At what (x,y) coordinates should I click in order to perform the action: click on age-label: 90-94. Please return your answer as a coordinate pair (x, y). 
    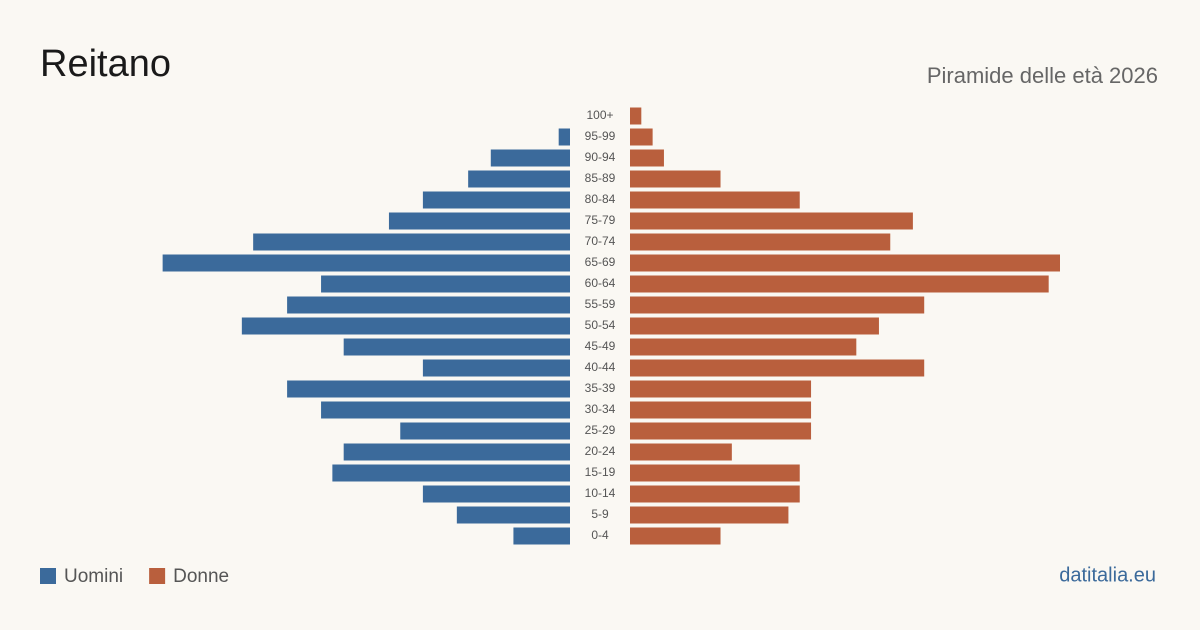
    Looking at the image, I should click on (600, 157).